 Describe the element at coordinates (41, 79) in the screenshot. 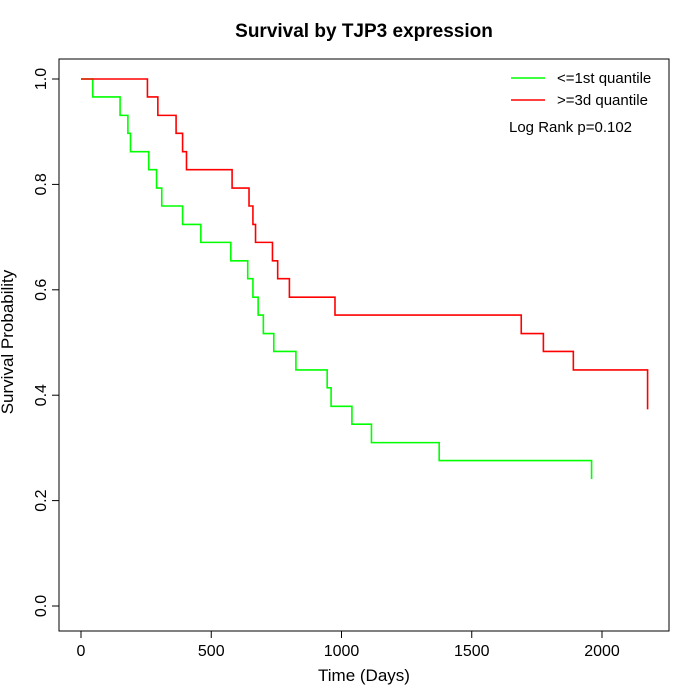

I see `y-tick-label: 1.0` at that location.